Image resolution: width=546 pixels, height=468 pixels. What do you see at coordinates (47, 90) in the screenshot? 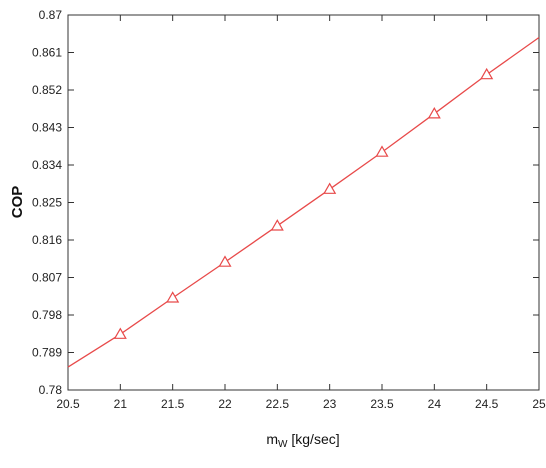
I see `y-tick-label: 0.852` at bounding box center [47, 90].